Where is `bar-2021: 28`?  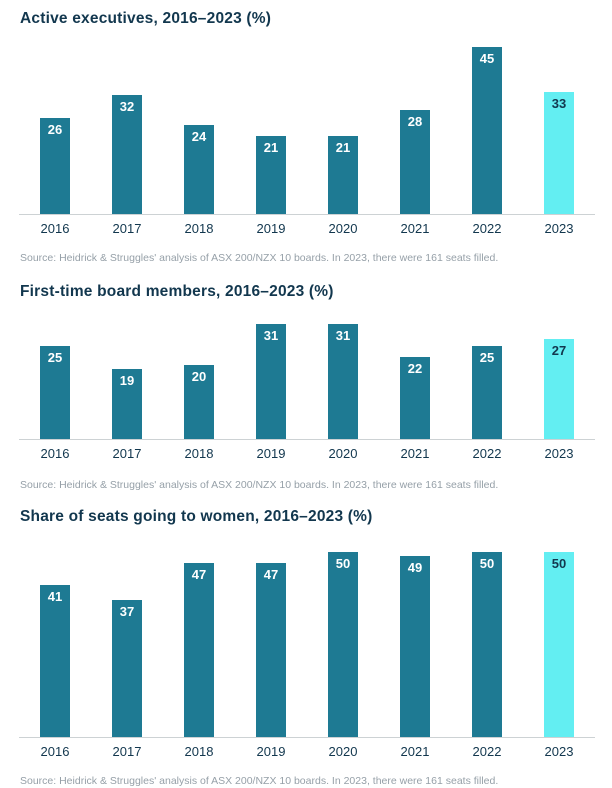 bar-2021: 28 is located at coordinates (415, 162).